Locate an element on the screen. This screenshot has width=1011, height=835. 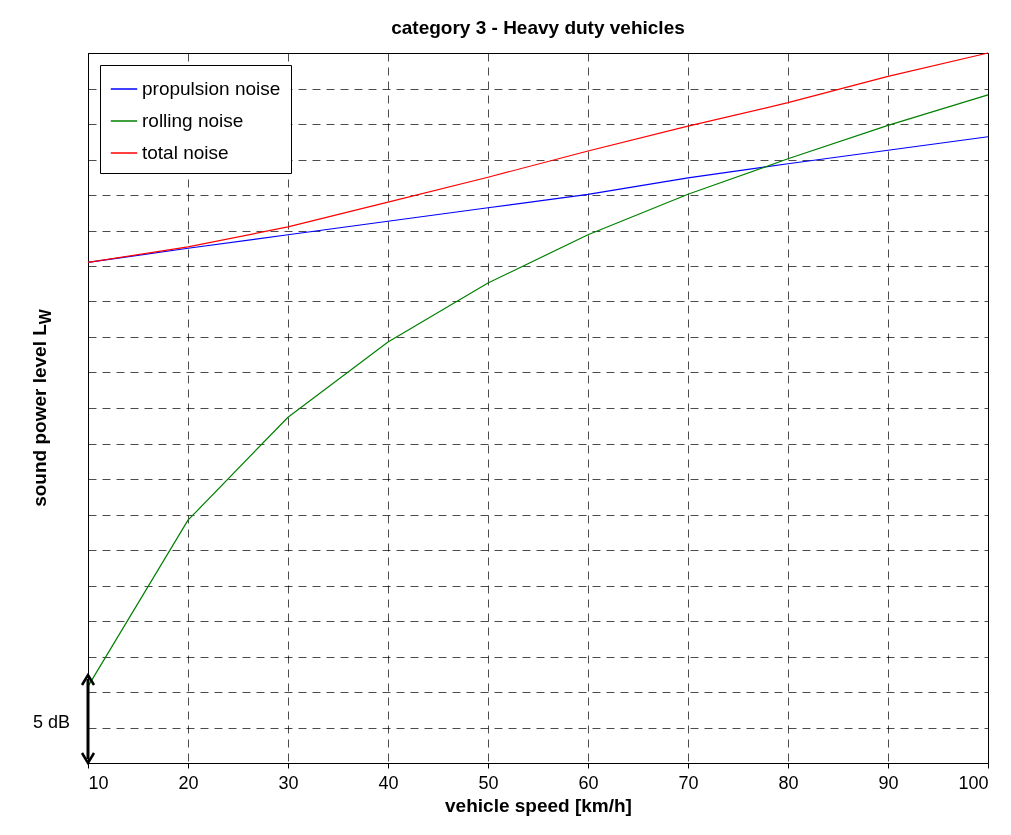
x-tick-label: 80 is located at coordinates (788, 782).